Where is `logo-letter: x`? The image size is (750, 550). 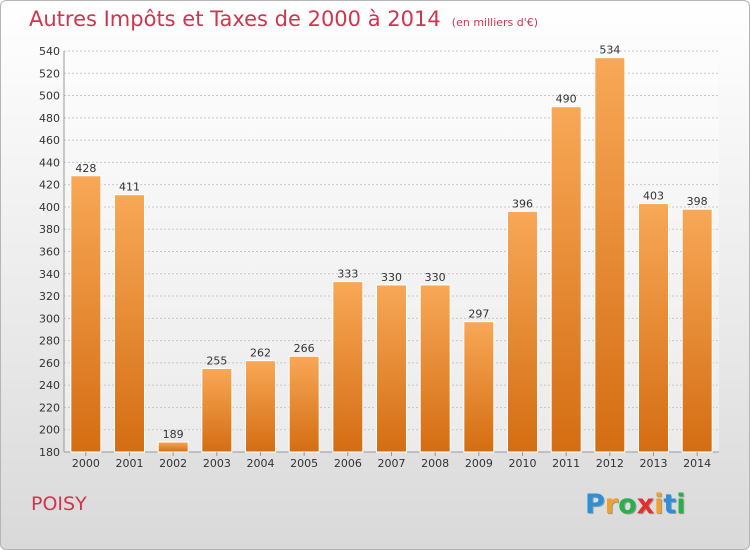
logo-letter: x is located at coordinates (645, 504).